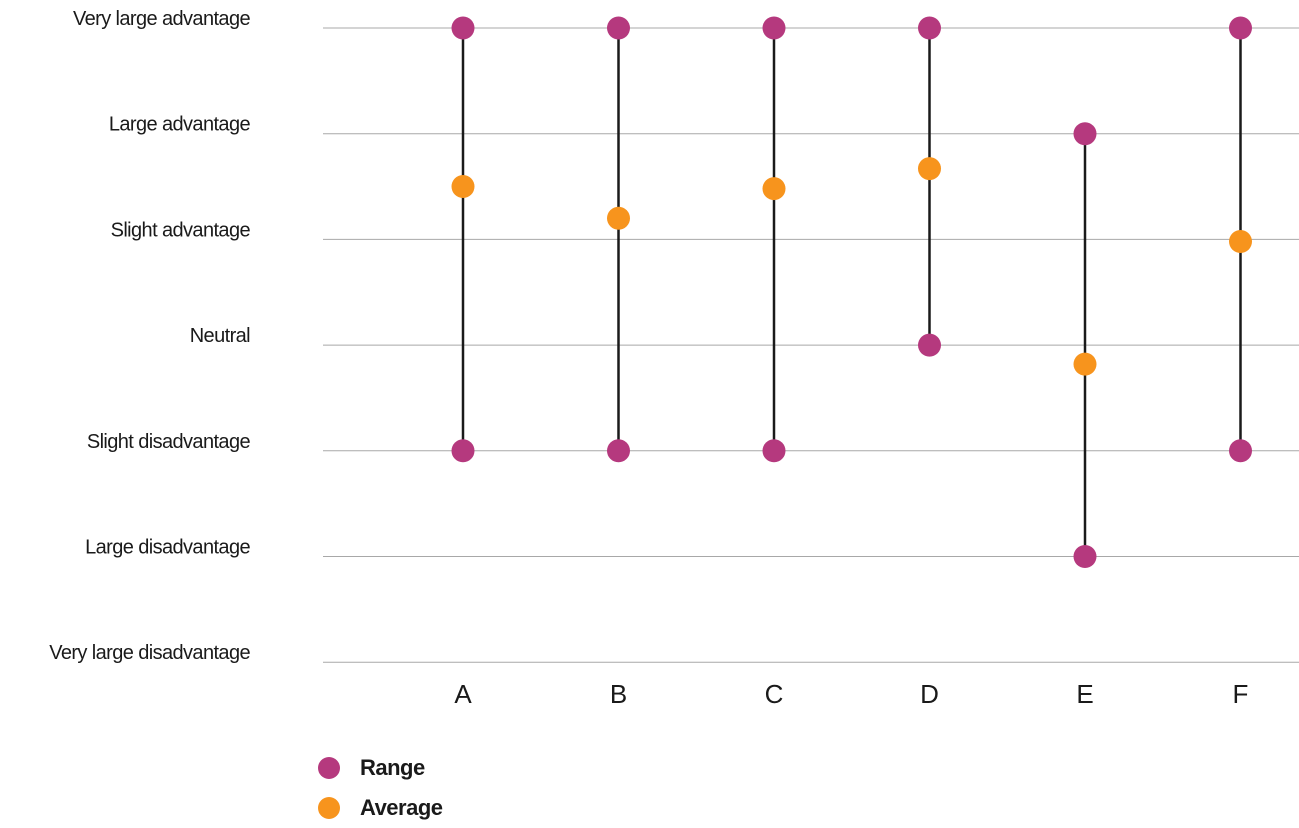 The height and width of the screenshot is (828, 1299). What do you see at coordinates (463, 187) in the screenshot?
I see `average-dot-a` at bounding box center [463, 187].